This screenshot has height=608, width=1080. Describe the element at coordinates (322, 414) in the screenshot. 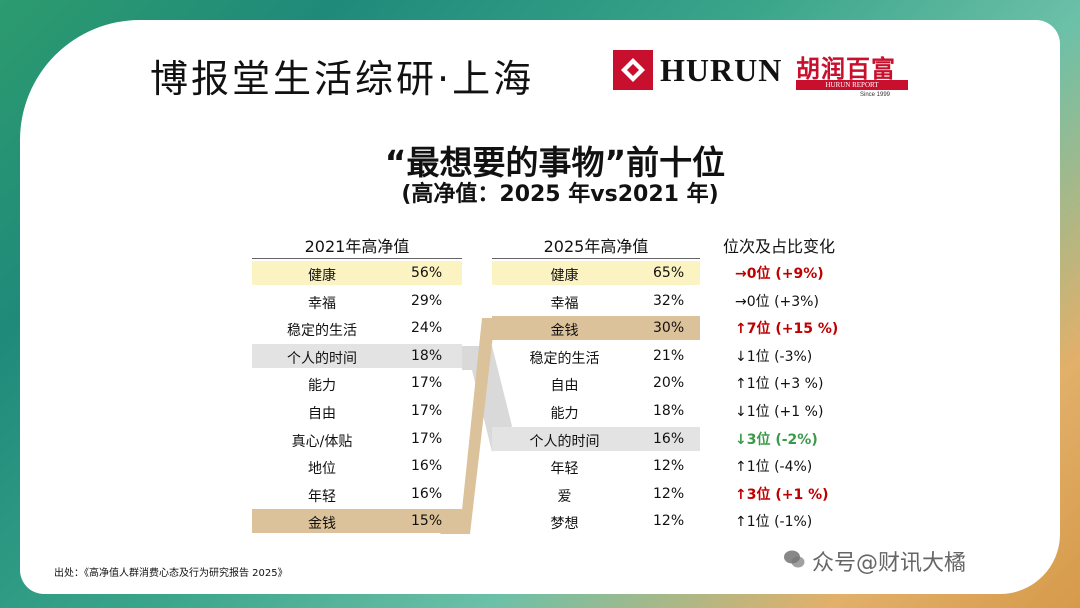

I see `row-2021-label: 自由` at that location.